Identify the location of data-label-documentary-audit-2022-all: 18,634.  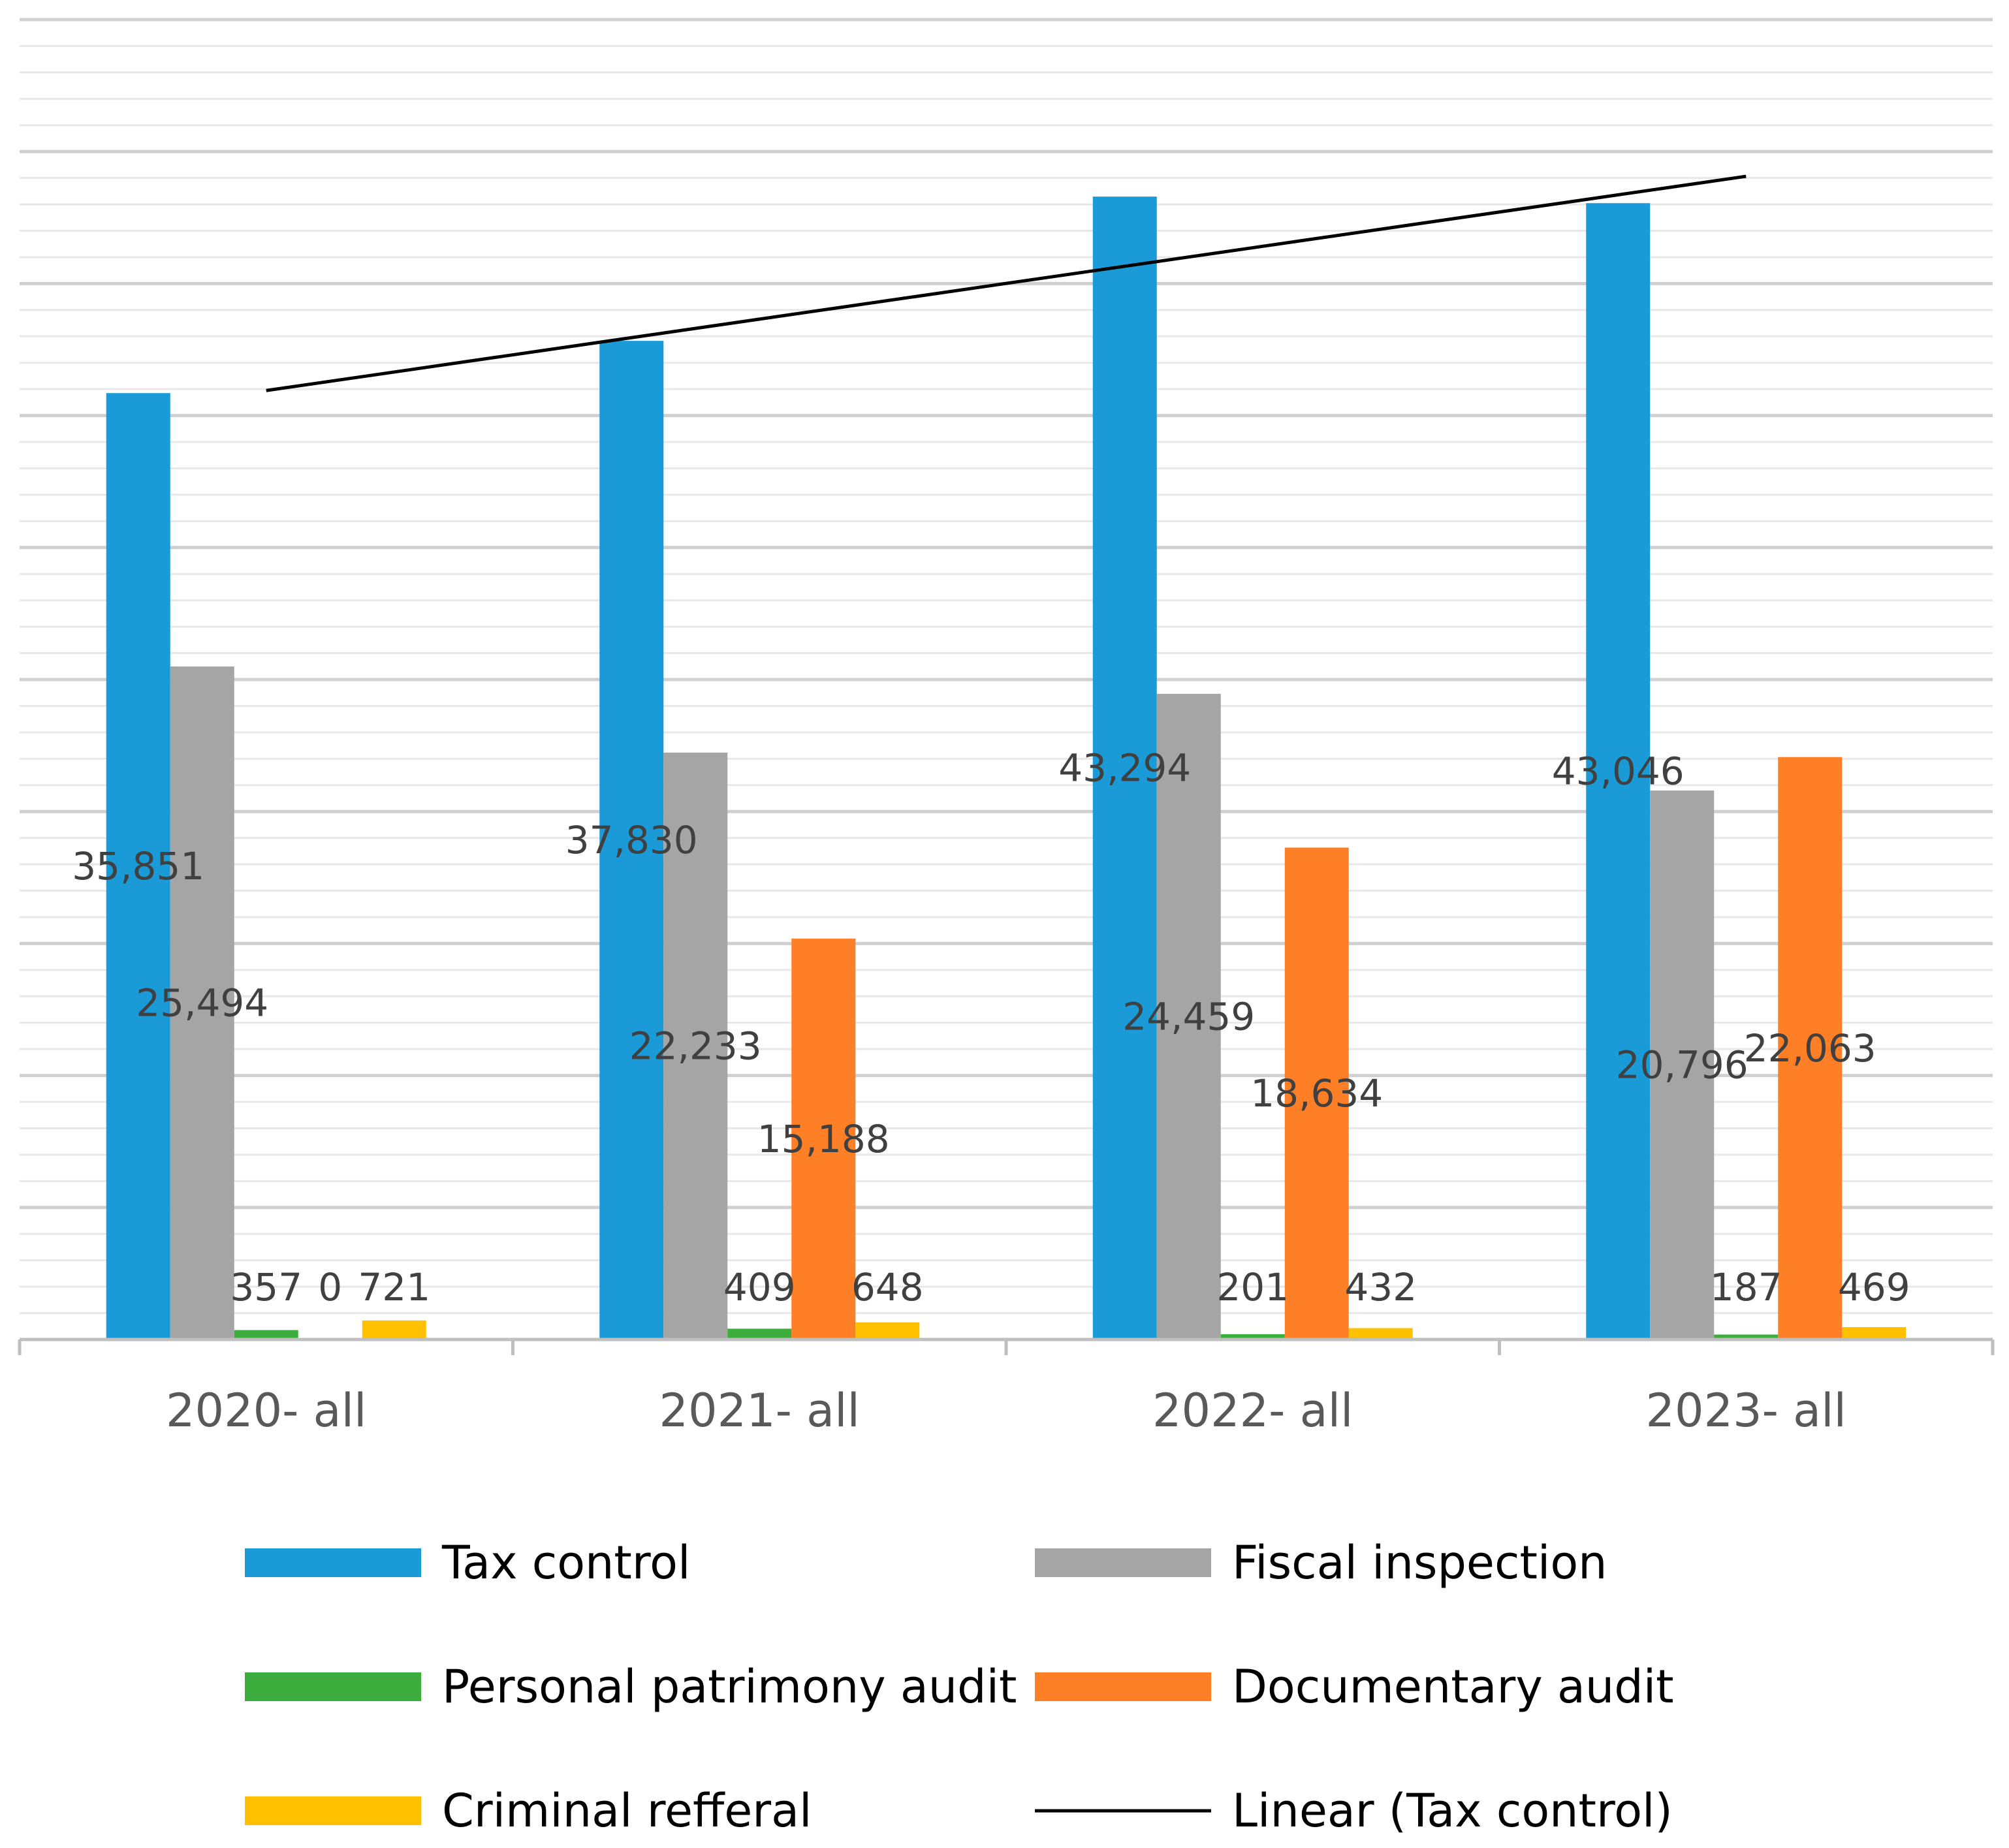
(1316, 1093).